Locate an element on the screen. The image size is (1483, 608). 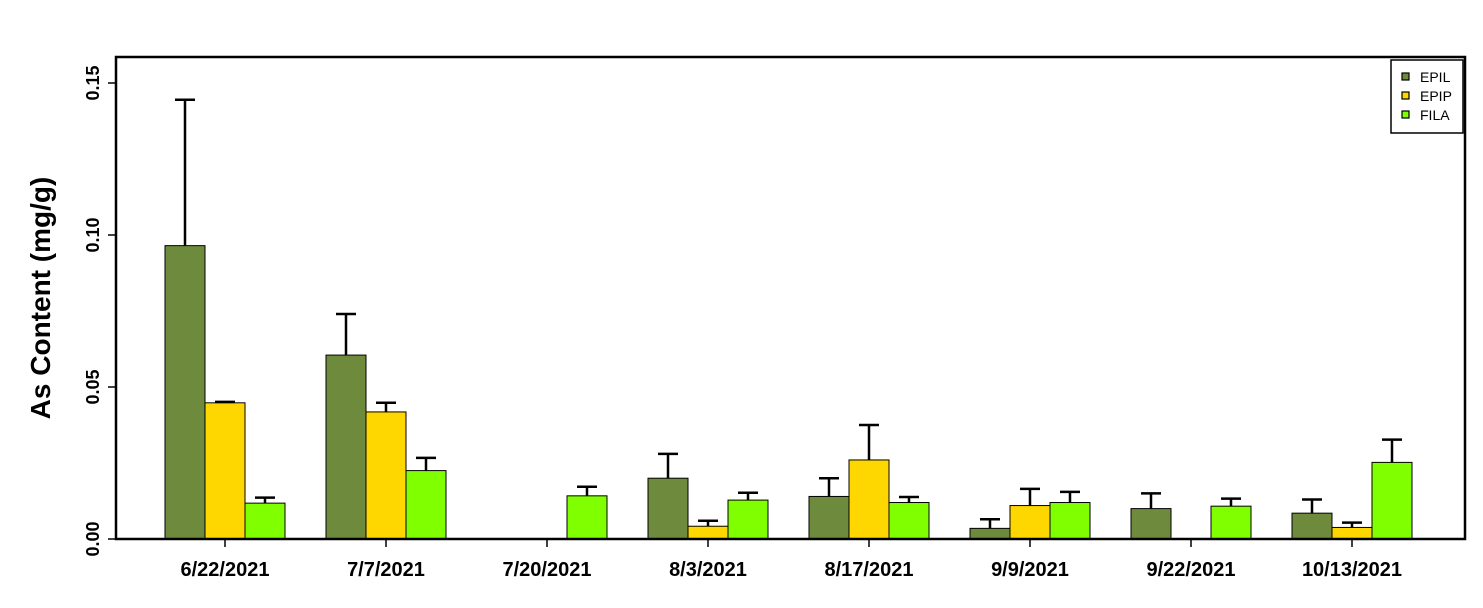
legend: EPIL EPIP FILA is located at coordinates (1427, 96).